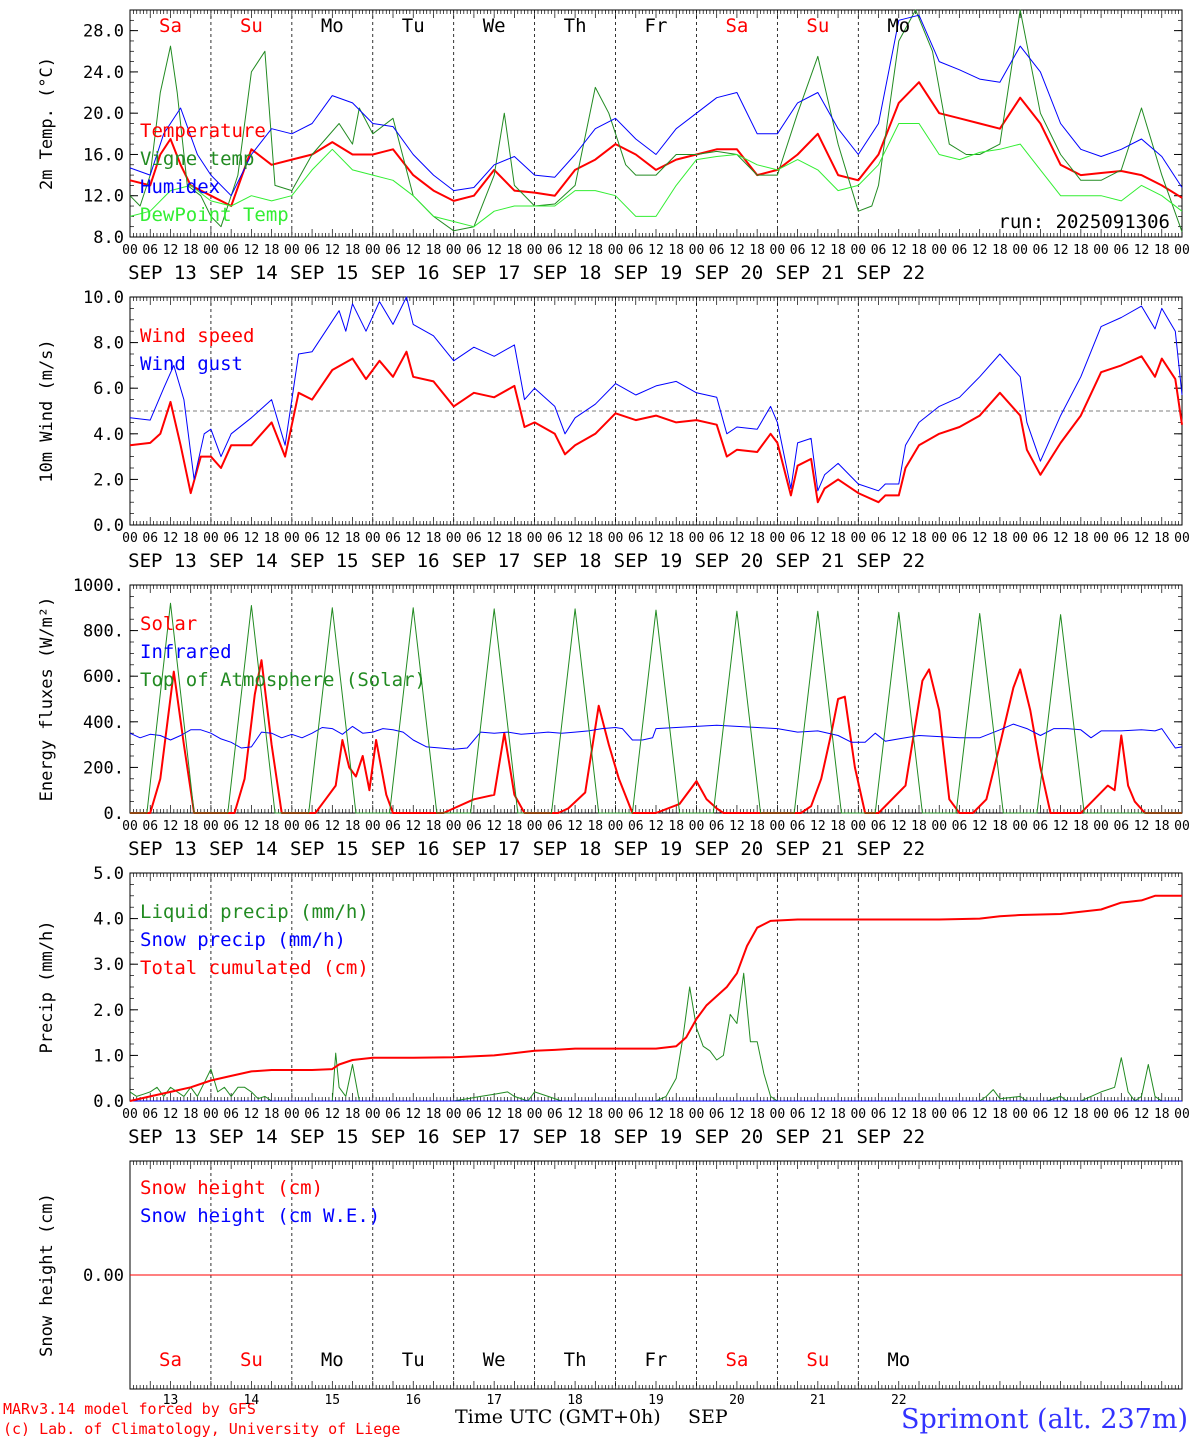  Describe the element at coordinates (656, 427) in the screenshot. I see `series-line-wind-speed` at that location.